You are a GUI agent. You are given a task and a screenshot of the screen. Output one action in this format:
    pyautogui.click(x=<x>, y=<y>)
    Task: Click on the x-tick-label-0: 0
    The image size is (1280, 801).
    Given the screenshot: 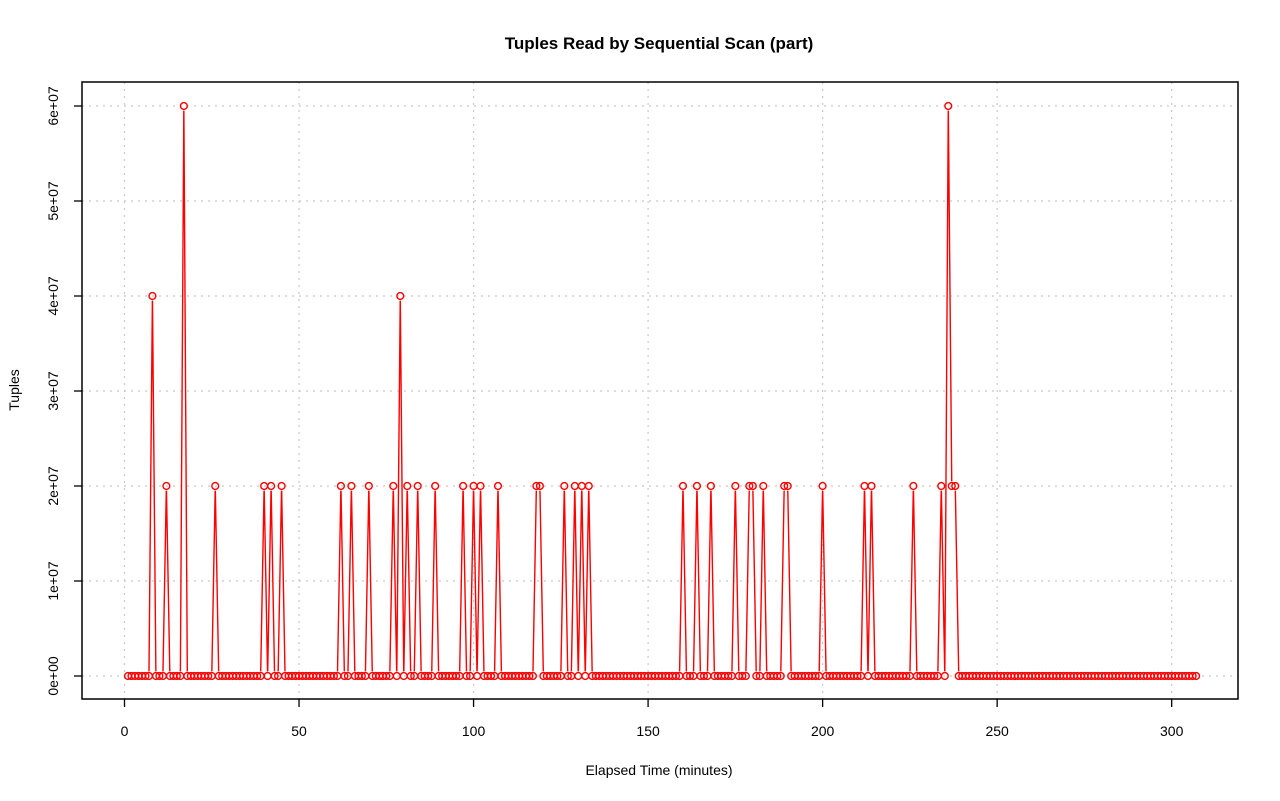 What is the action you would take?
    pyautogui.click(x=125, y=731)
    